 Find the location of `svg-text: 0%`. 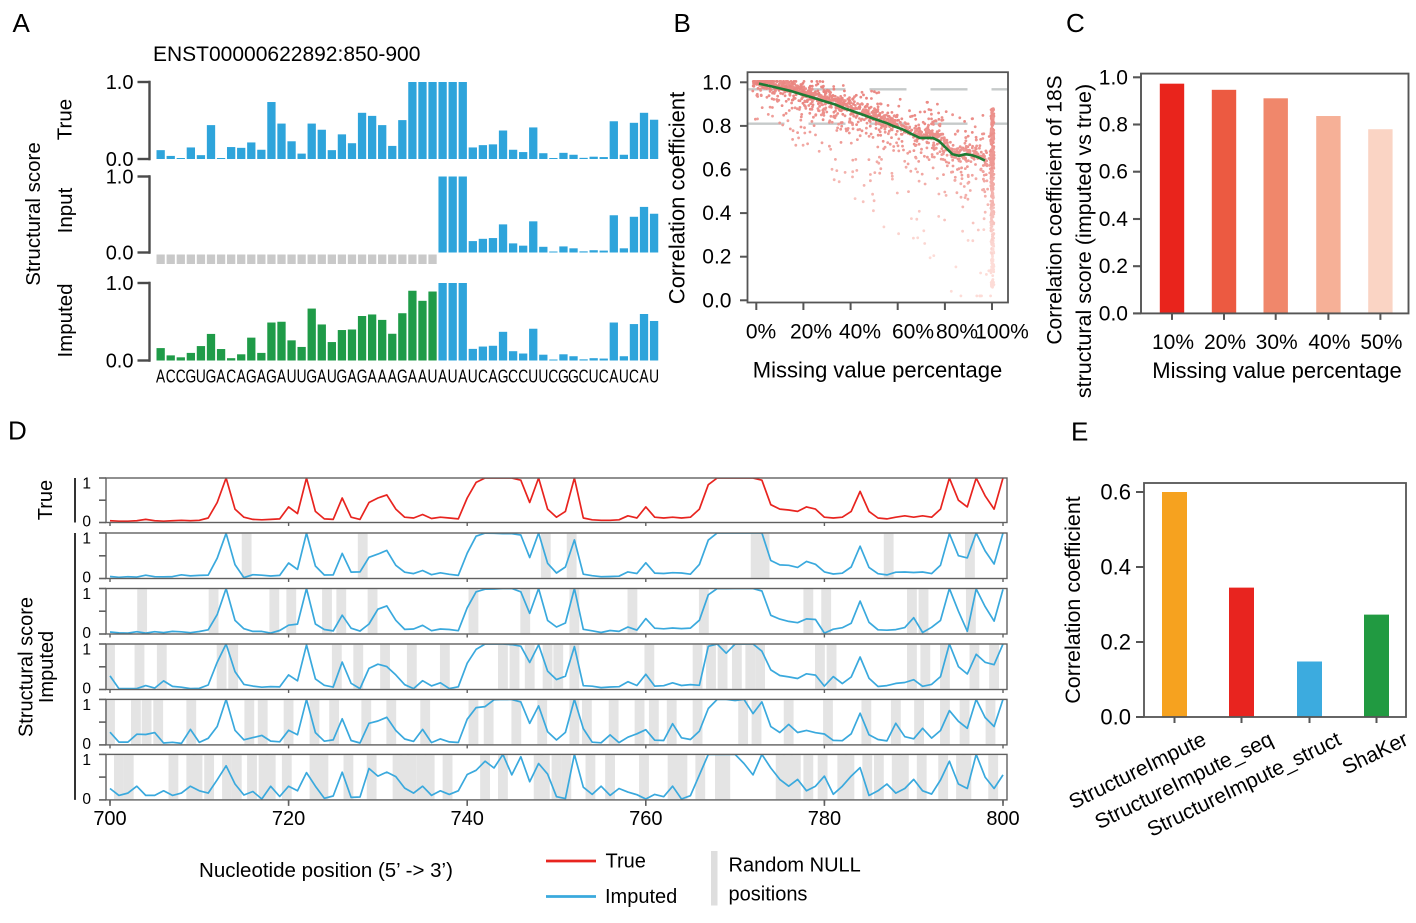

svg-text: 0% is located at coordinates (761, 332).